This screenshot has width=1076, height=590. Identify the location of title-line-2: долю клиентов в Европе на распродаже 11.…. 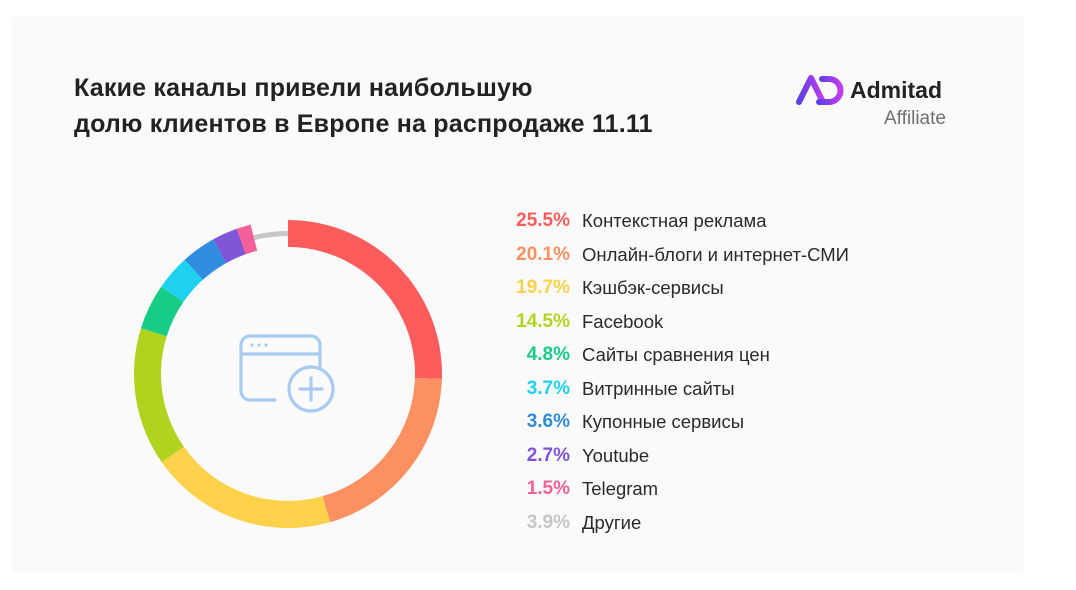
(363, 124).